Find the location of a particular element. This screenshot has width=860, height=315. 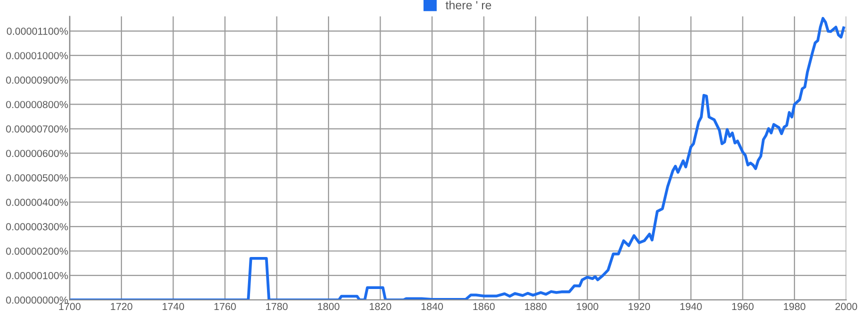

y-tick-label: 0.00000200% is located at coordinates (37, 251).